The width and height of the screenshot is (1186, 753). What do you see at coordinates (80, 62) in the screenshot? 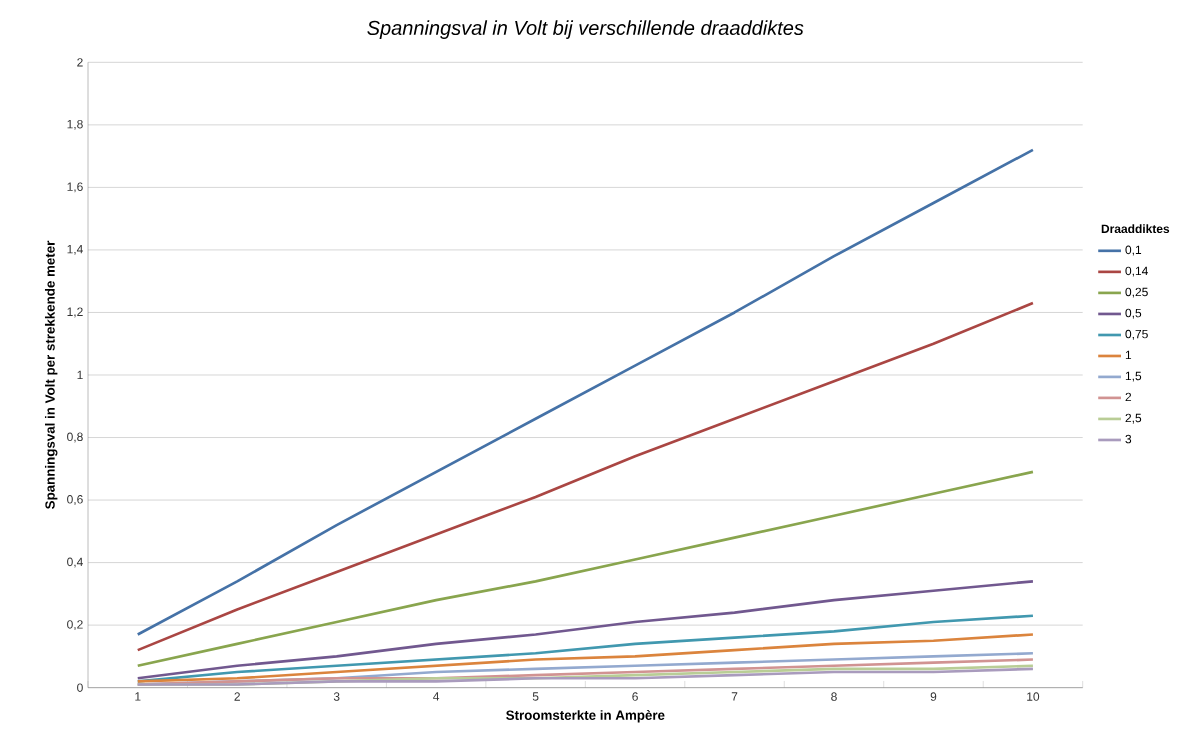
I see `y-tick-label: 2` at bounding box center [80, 62].